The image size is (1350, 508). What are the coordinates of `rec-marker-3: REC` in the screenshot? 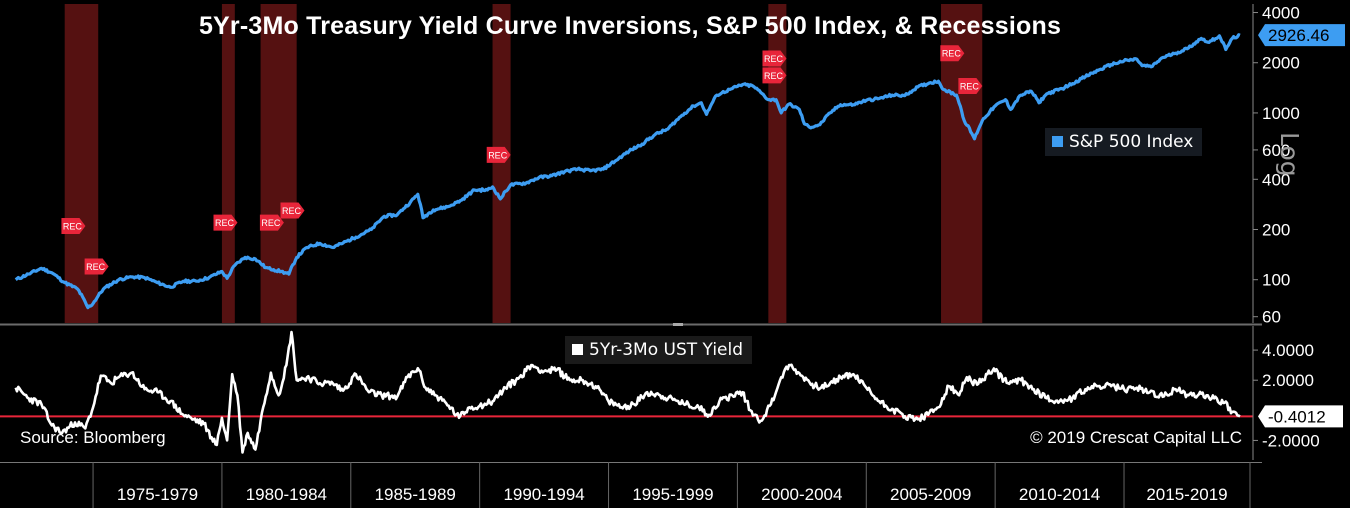 It's located at (271, 222).